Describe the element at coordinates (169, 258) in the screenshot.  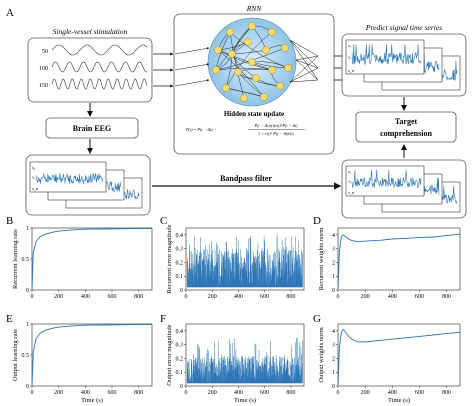
I see `y-axis-label: Recurrent error magnitude` at that location.